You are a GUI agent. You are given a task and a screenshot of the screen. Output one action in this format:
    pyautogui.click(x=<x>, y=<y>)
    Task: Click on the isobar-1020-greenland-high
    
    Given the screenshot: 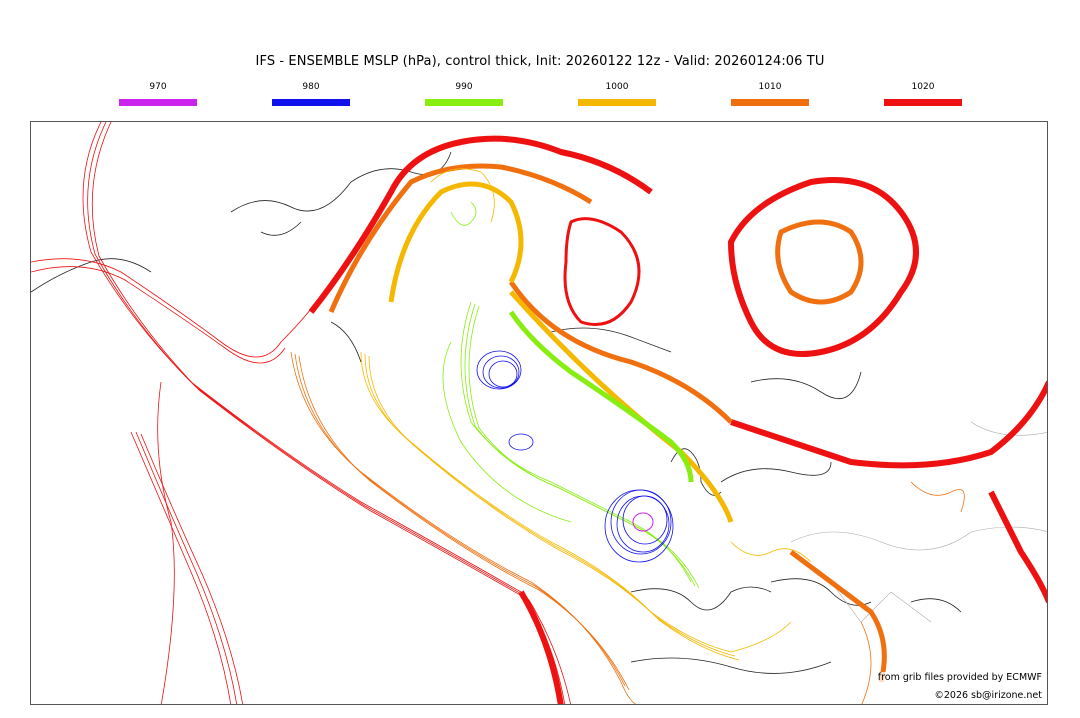 What is the action you would take?
    pyautogui.click(x=602, y=271)
    